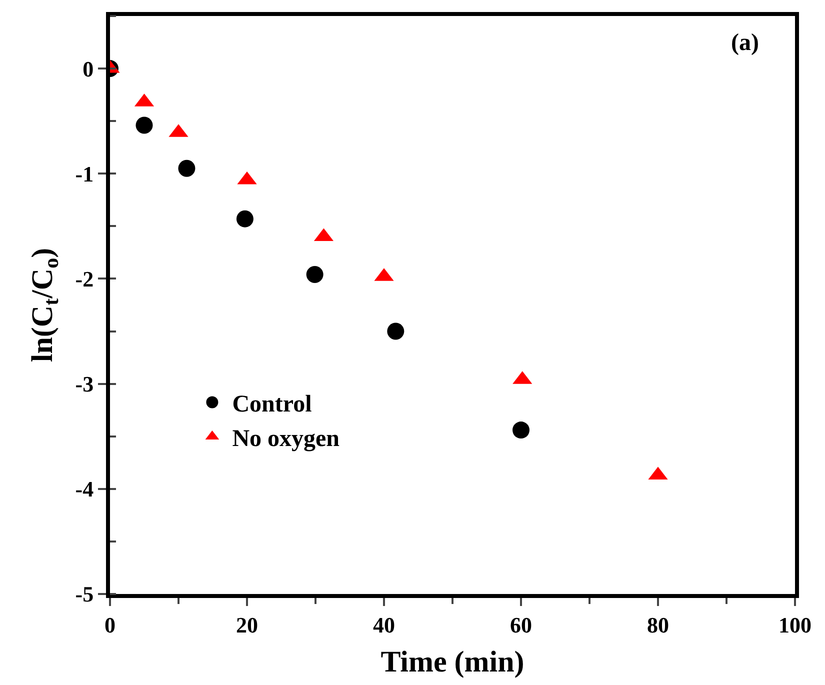  Describe the element at coordinates (452, 661) in the screenshot. I see `x-axis-title: Time (min)` at that location.